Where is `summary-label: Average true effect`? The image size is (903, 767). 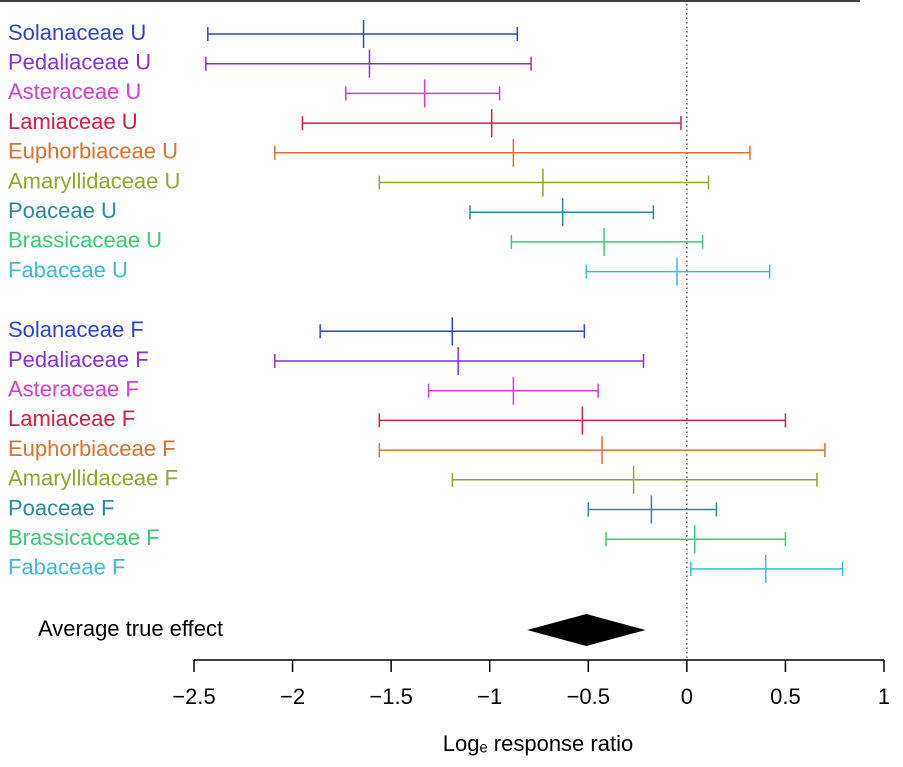 summary-label: Average true effect is located at coordinates (130, 628).